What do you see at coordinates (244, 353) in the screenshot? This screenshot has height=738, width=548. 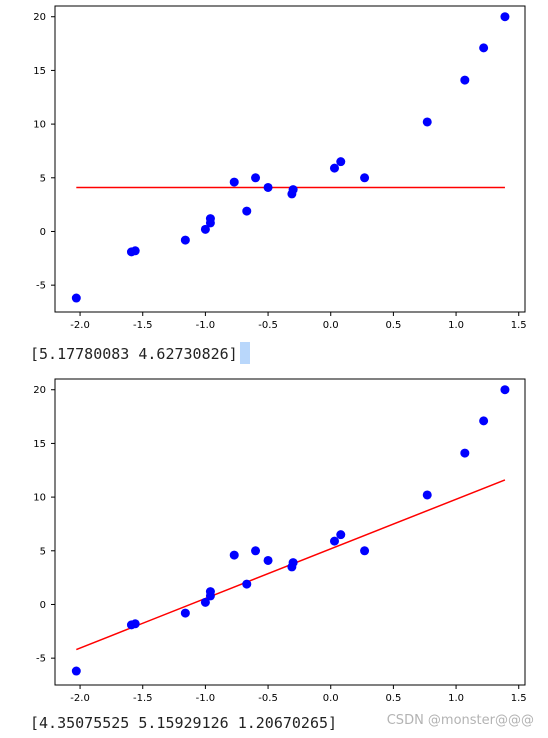 I see `text-cursor` at bounding box center [244, 353].